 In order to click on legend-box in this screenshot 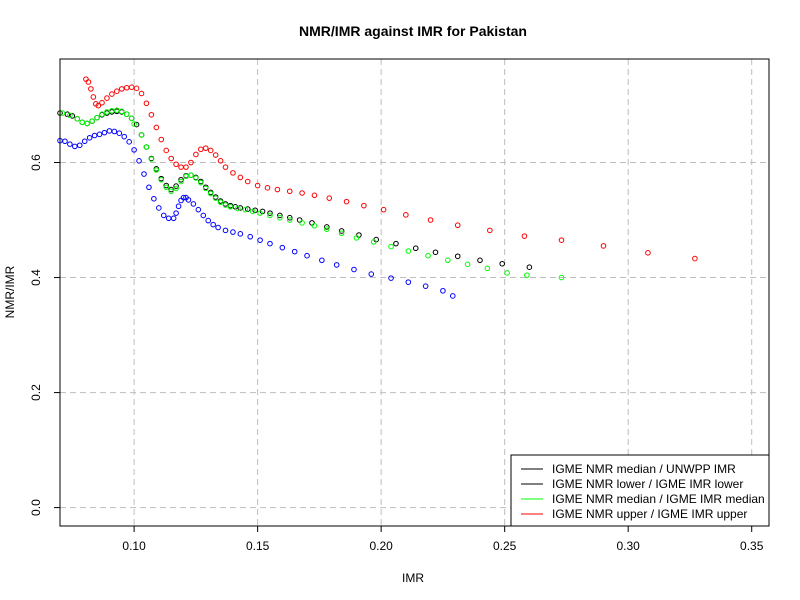, I will do `click(640, 490)`.